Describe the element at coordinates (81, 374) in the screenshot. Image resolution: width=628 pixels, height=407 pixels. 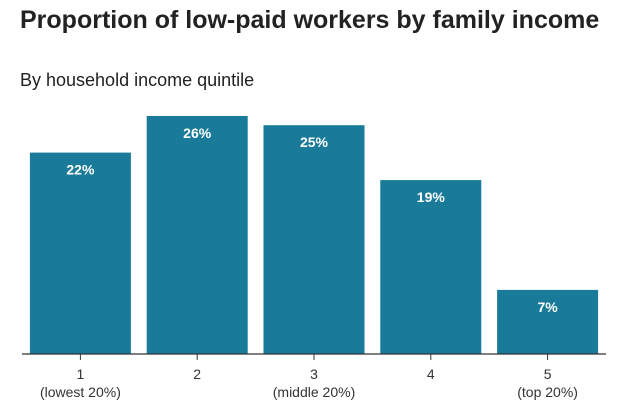
I see `x-tick-label-1: 1` at that location.